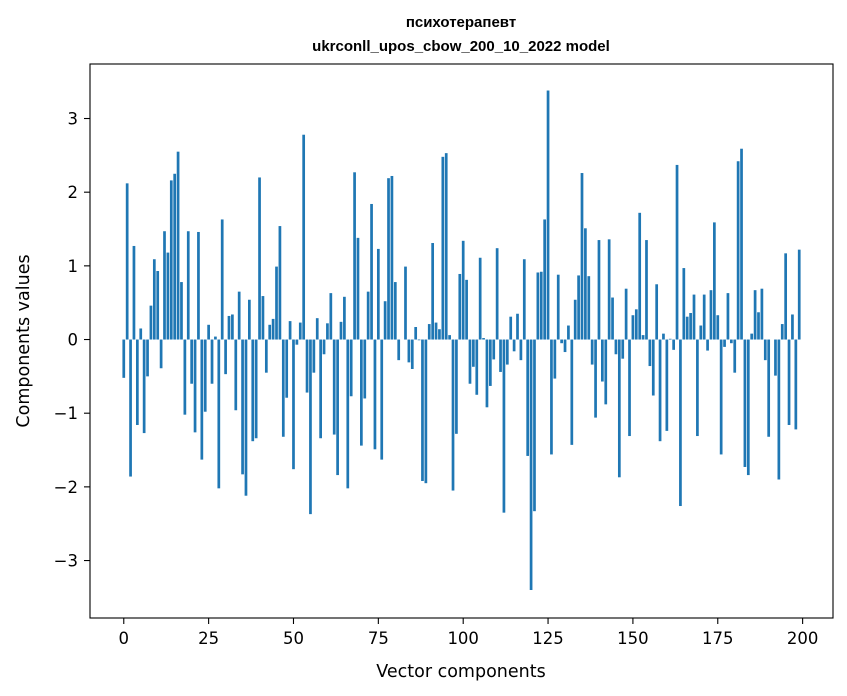 The image size is (847, 696). Describe the element at coordinates (73, 192) in the screenshot. I see `y-tick-label: 2` at that location.